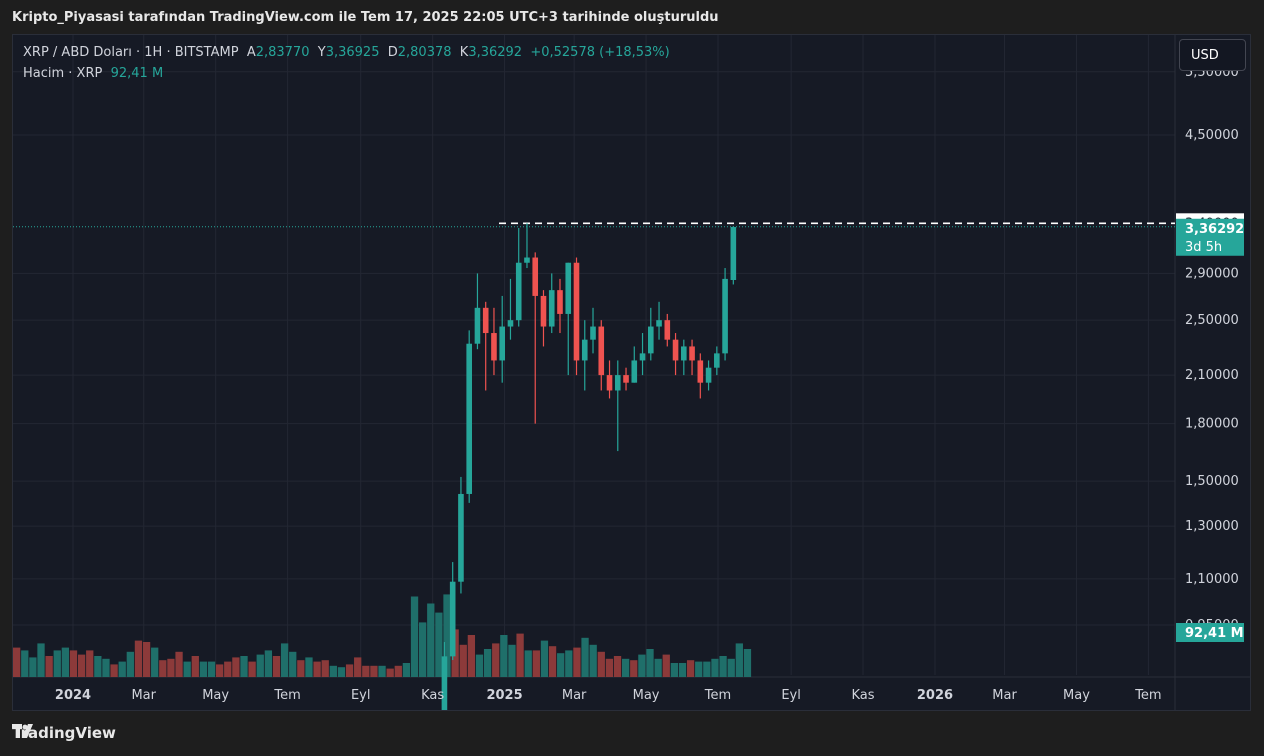 The image size is (1264, 756). Describe the element at coordinates (574, 695) in the screenshot. I see `x-tick-label: Mar` at that location.